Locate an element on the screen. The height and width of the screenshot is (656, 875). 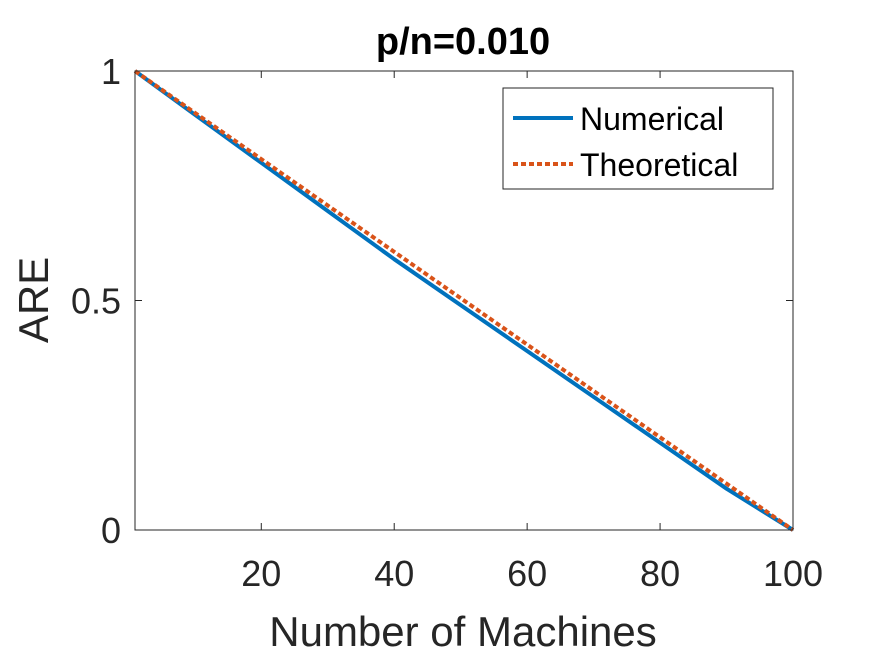
x-tick-label: 80 is located at coordinates (660, 573).